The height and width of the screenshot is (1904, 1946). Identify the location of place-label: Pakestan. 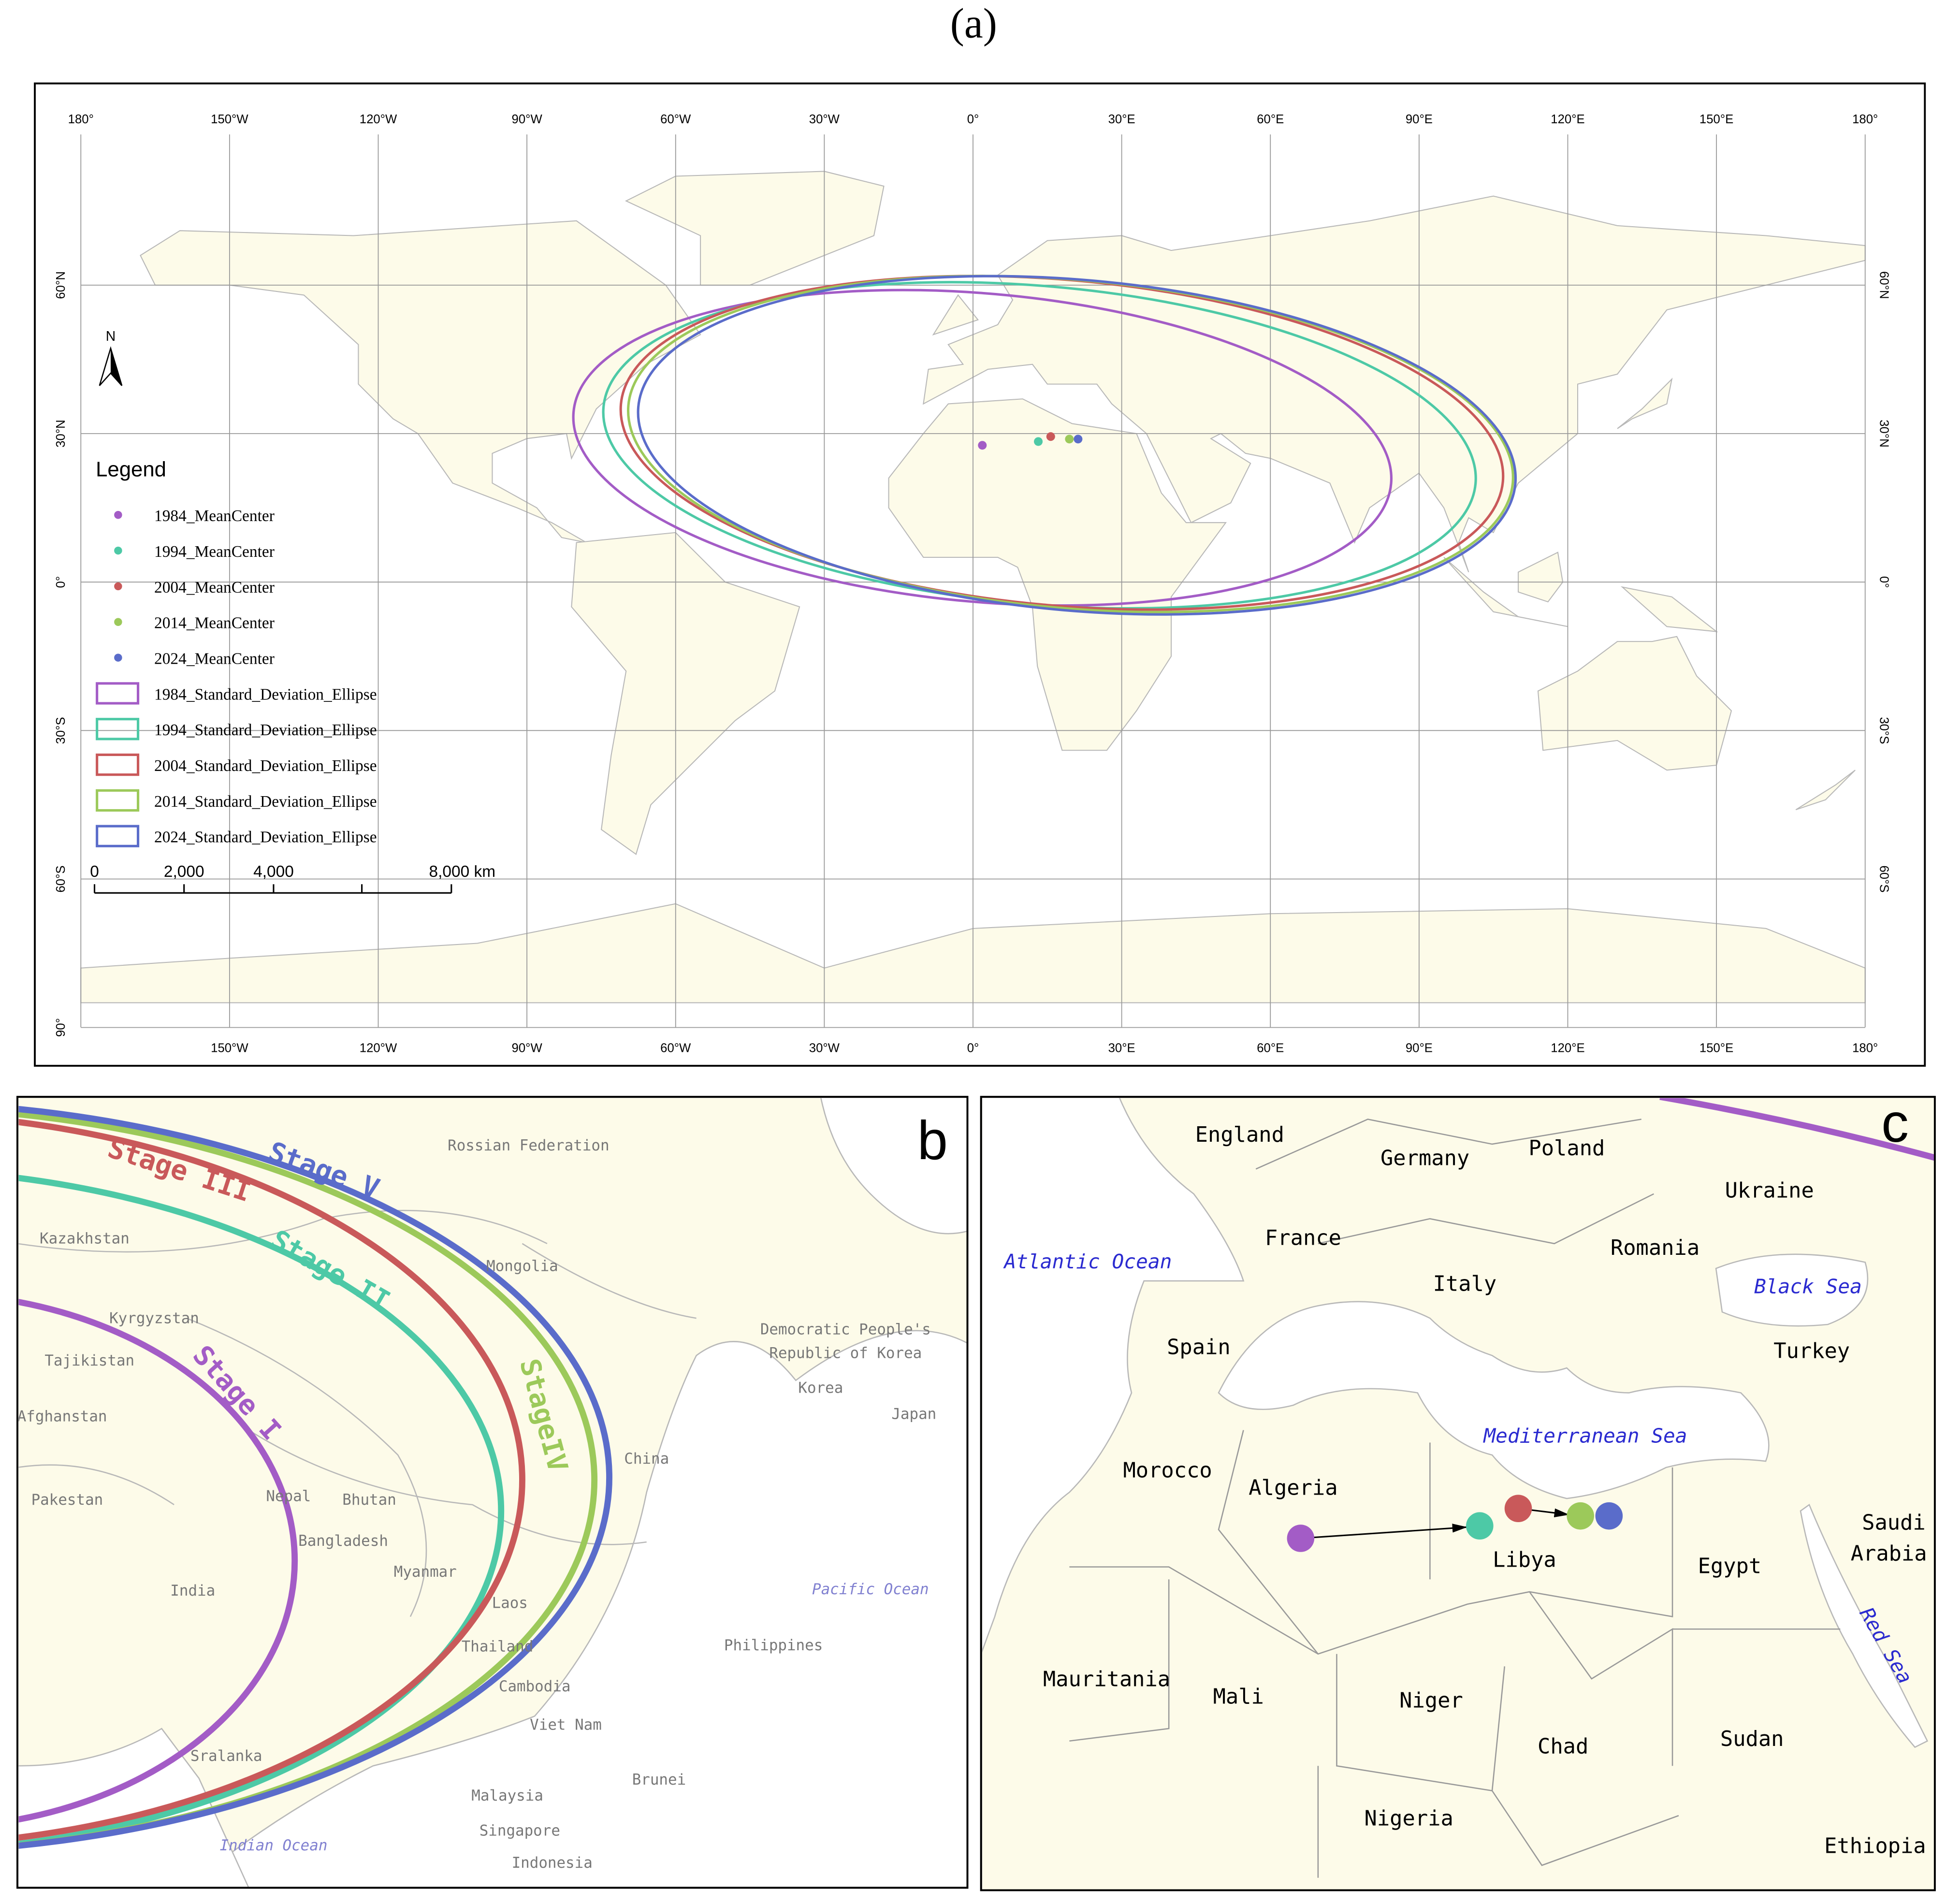
(67, 1500).